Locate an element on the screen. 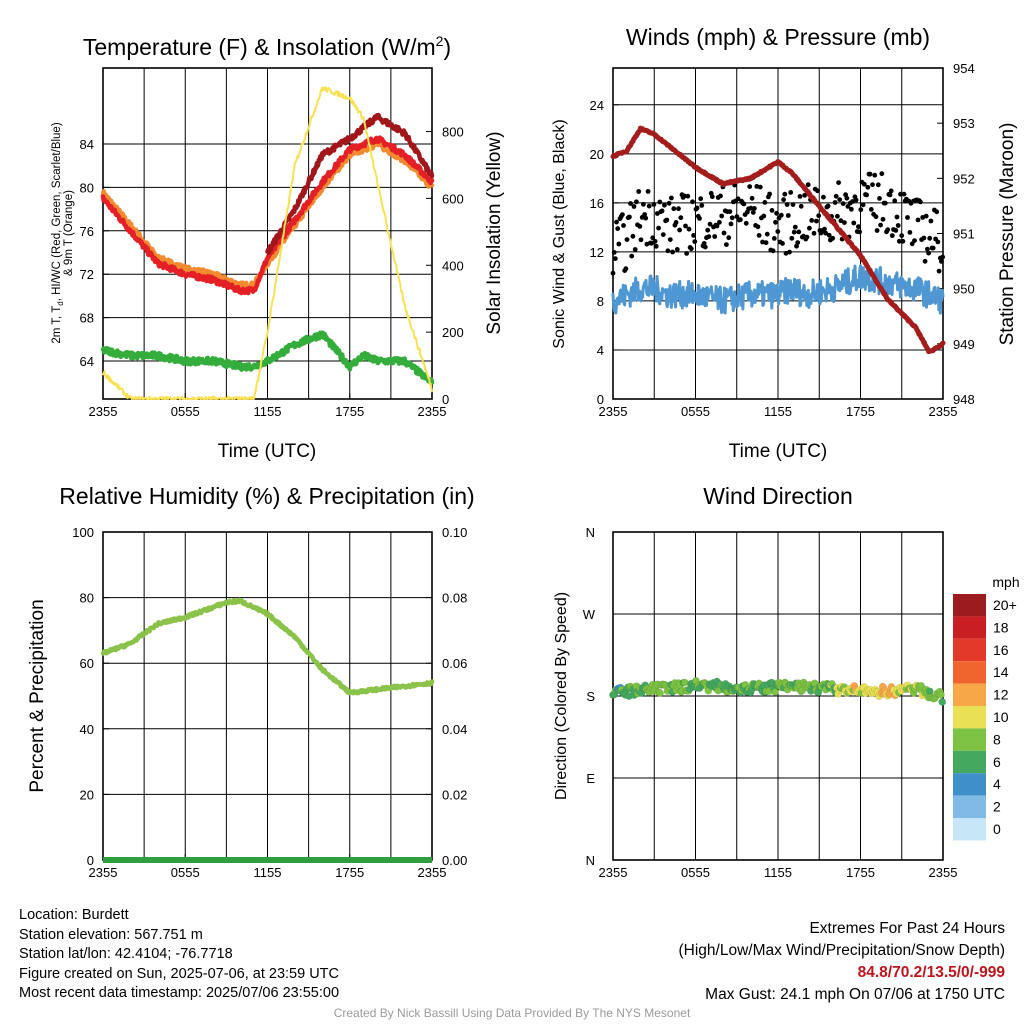 The width and height of the screenshot is (1024, 1024). humidity-line is located at coordinates (267, 646).